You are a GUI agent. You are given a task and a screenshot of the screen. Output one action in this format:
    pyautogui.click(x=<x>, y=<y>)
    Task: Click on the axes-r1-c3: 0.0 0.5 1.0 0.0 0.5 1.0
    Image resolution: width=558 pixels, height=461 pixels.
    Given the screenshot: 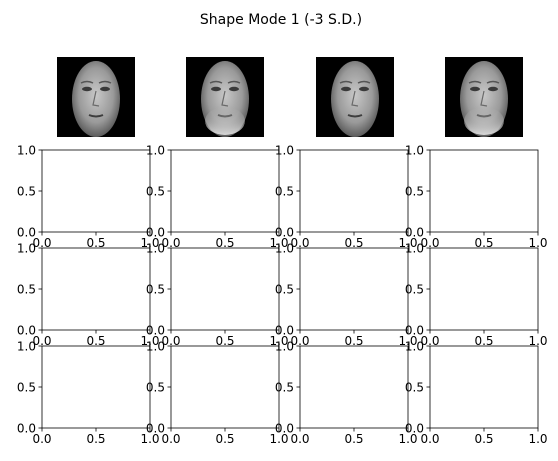 What is the action you would take?
    pyautogui.click(x=346, y=196)
    